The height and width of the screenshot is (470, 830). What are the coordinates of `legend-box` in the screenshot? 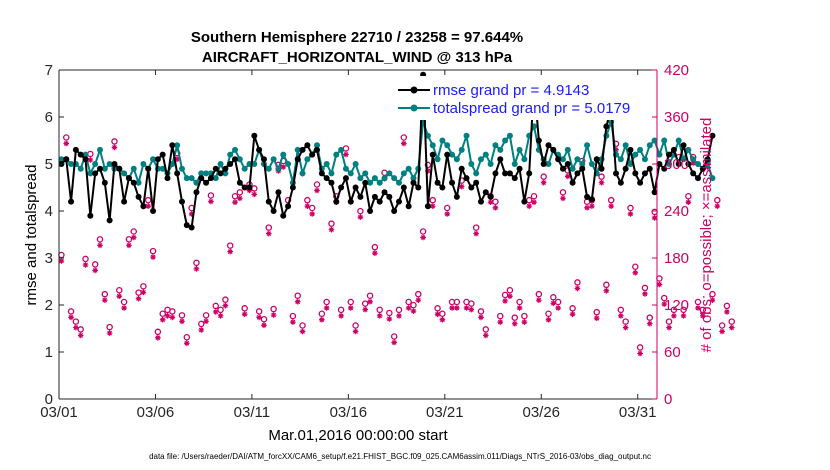 It's located at (521, 98).